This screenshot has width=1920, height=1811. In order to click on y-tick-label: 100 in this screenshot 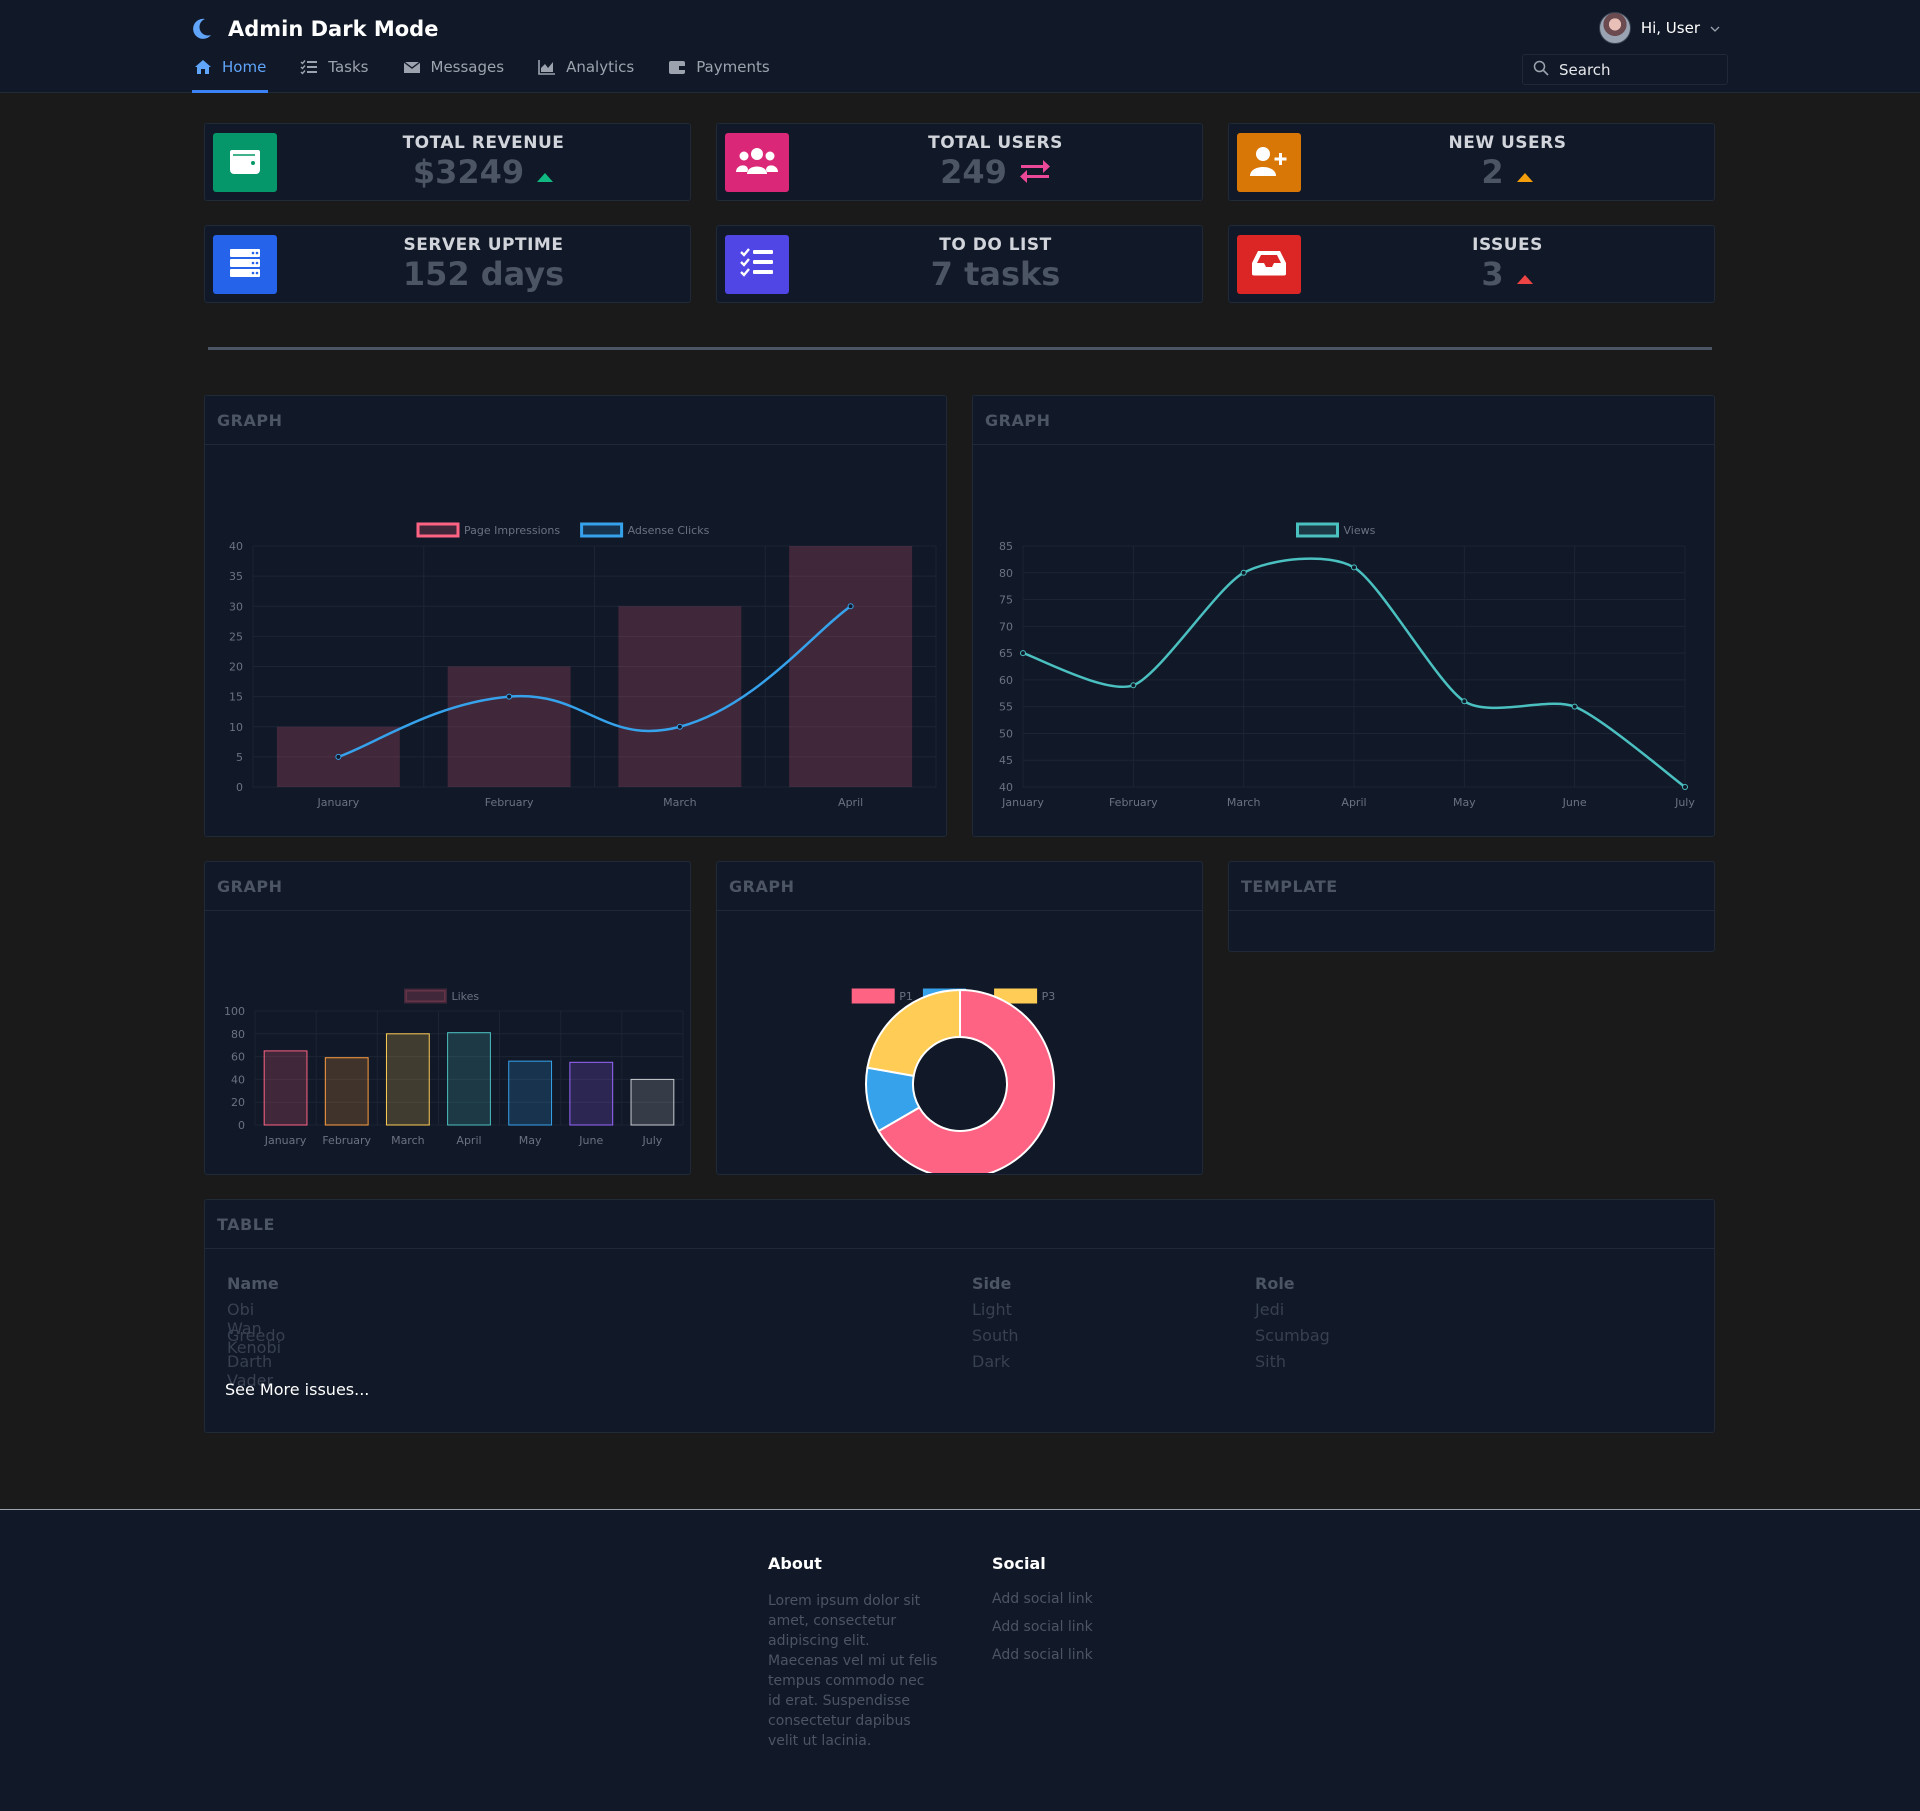, I will do `click(234, 1011)`.